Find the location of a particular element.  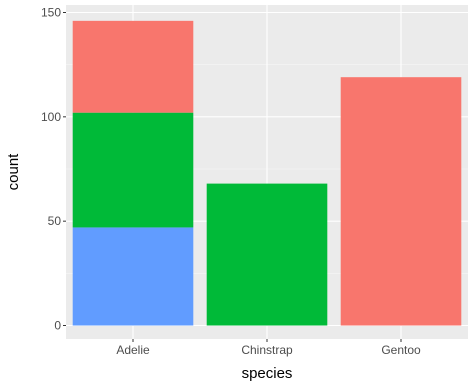

x-axis: Adelie Chinstrap Gentoo is located at coordinates (268, 348).